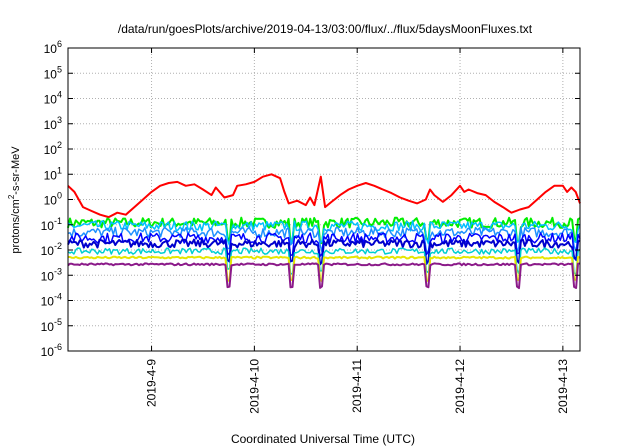 The image size is (640, 448). Describe the element at coordinates (59, 145) in the screenshot. I see `y-tick-exponent: 2` at that location.